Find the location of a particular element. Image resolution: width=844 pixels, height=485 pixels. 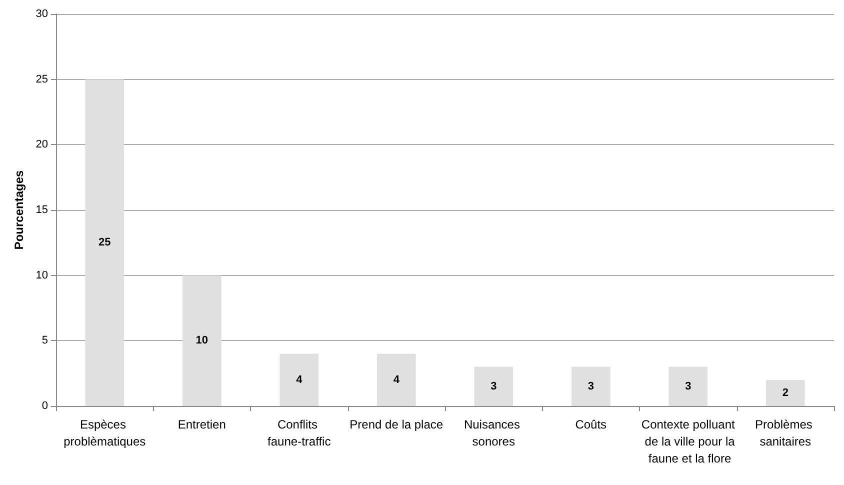

x-tick-label: Coûts is located at coordinates (591, 425).